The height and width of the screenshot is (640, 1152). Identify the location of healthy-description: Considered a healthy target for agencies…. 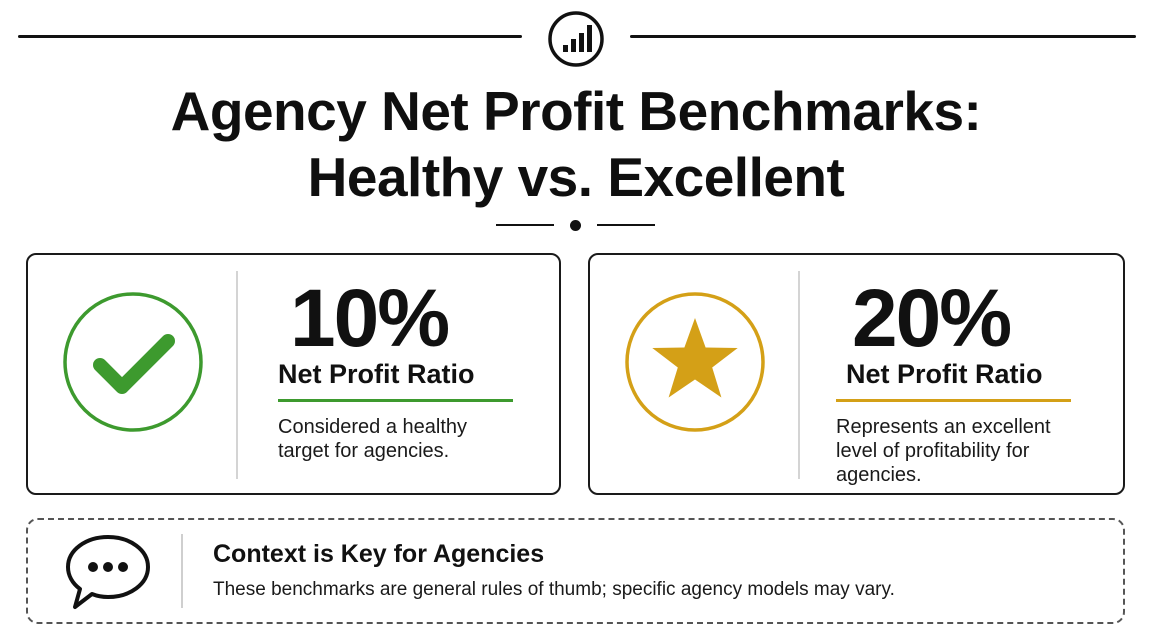
(373, 439).